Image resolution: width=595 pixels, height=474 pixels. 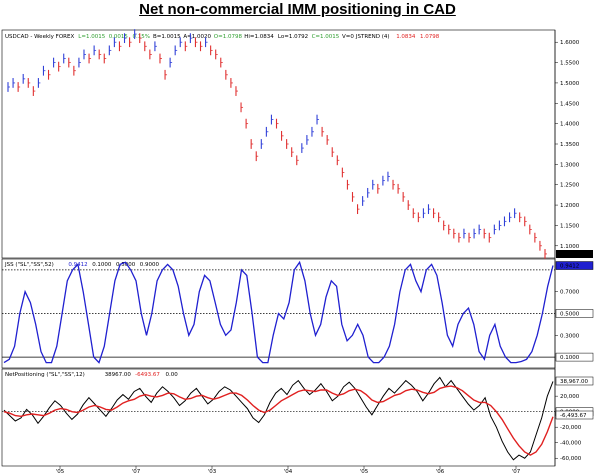 I want to click on netpos-y-tick-label: -20,000, so click(x=571, y=428).